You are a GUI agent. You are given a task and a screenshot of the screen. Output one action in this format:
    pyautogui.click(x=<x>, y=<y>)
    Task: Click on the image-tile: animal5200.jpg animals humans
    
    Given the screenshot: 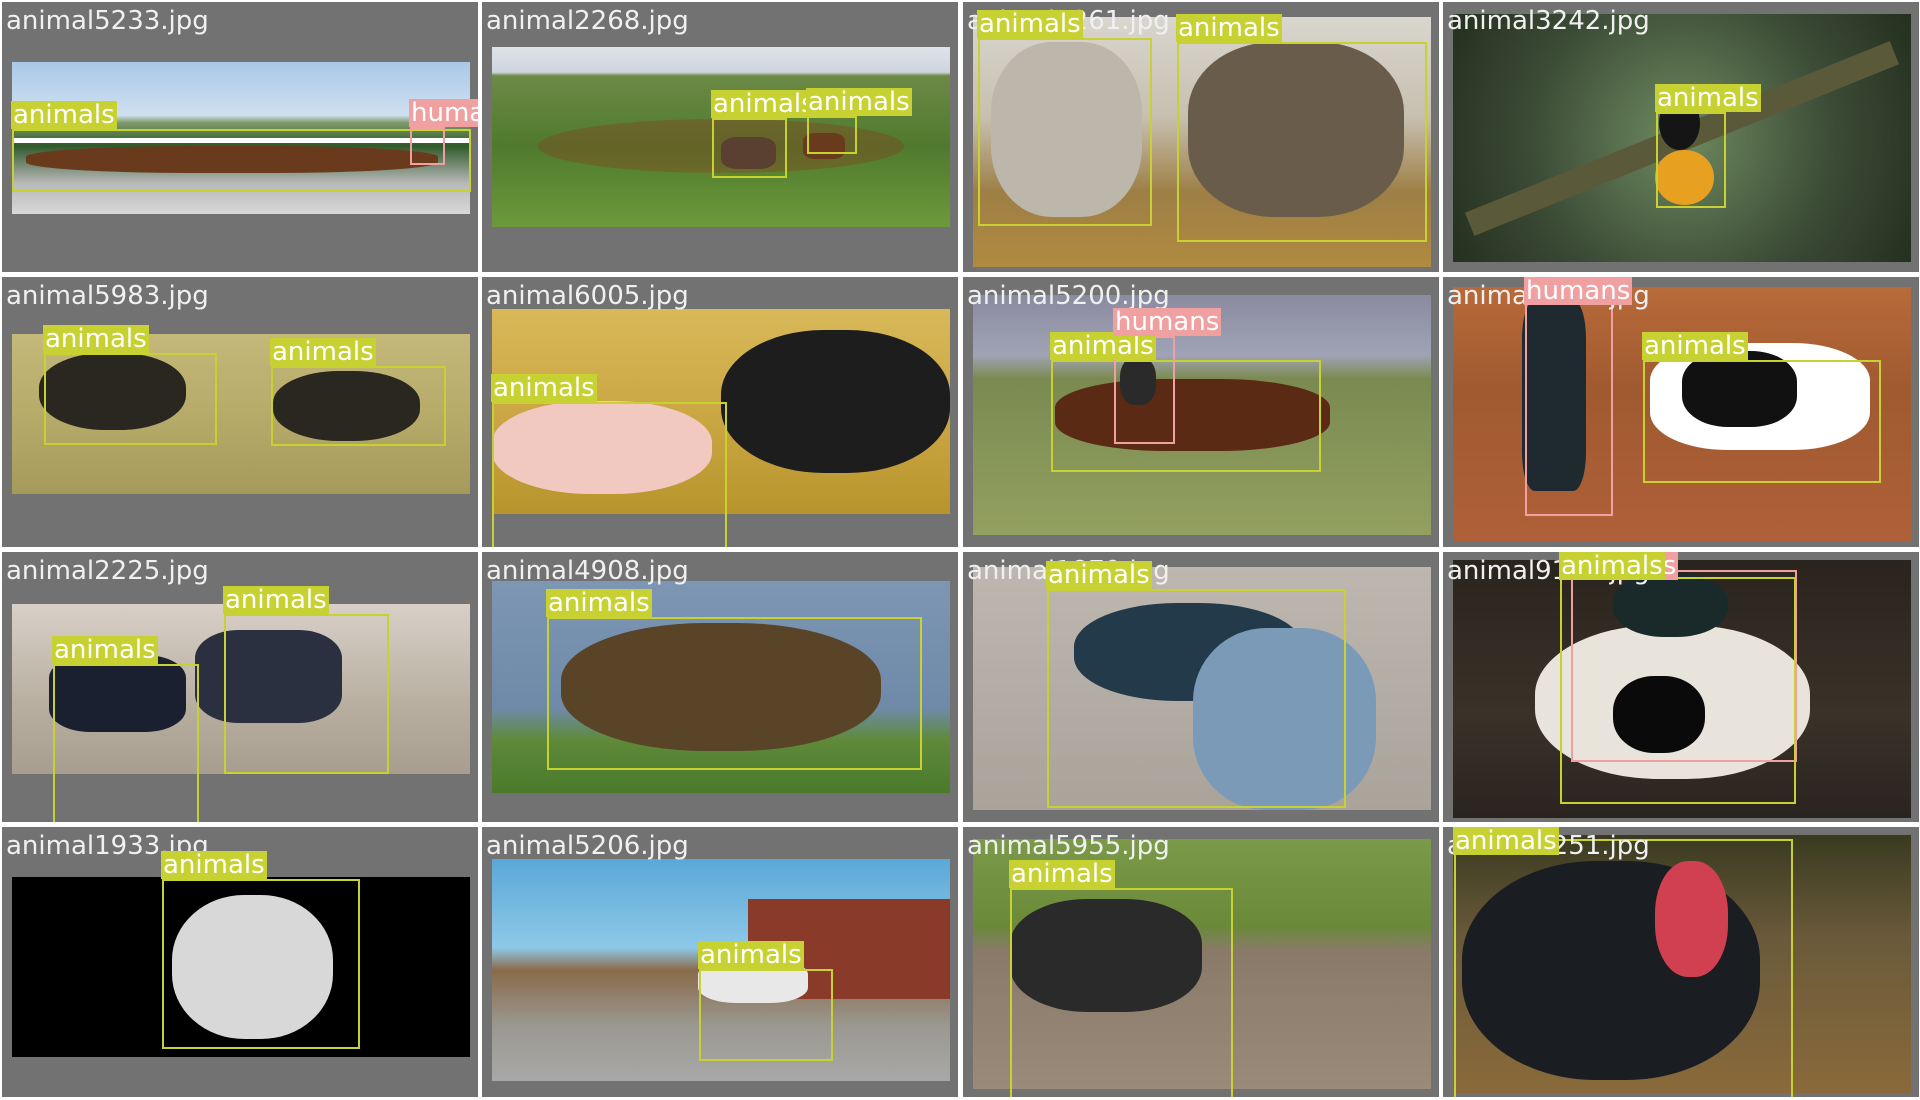 What is the action you would take?
    pyautogui.click(x=1201, y=412)
    